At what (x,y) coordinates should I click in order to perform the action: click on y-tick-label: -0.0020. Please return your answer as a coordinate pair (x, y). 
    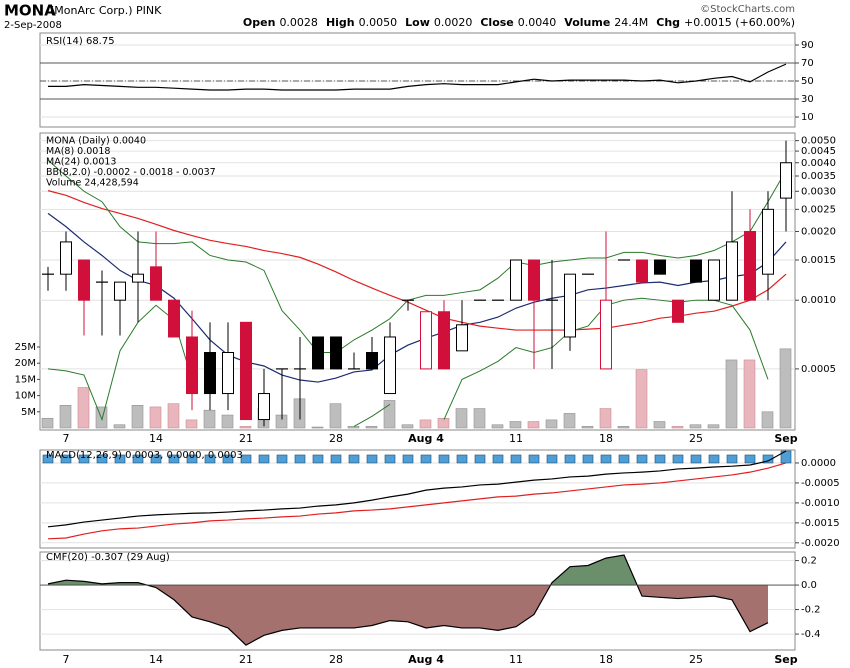
    Looking at the image, I should click on (820, 543).